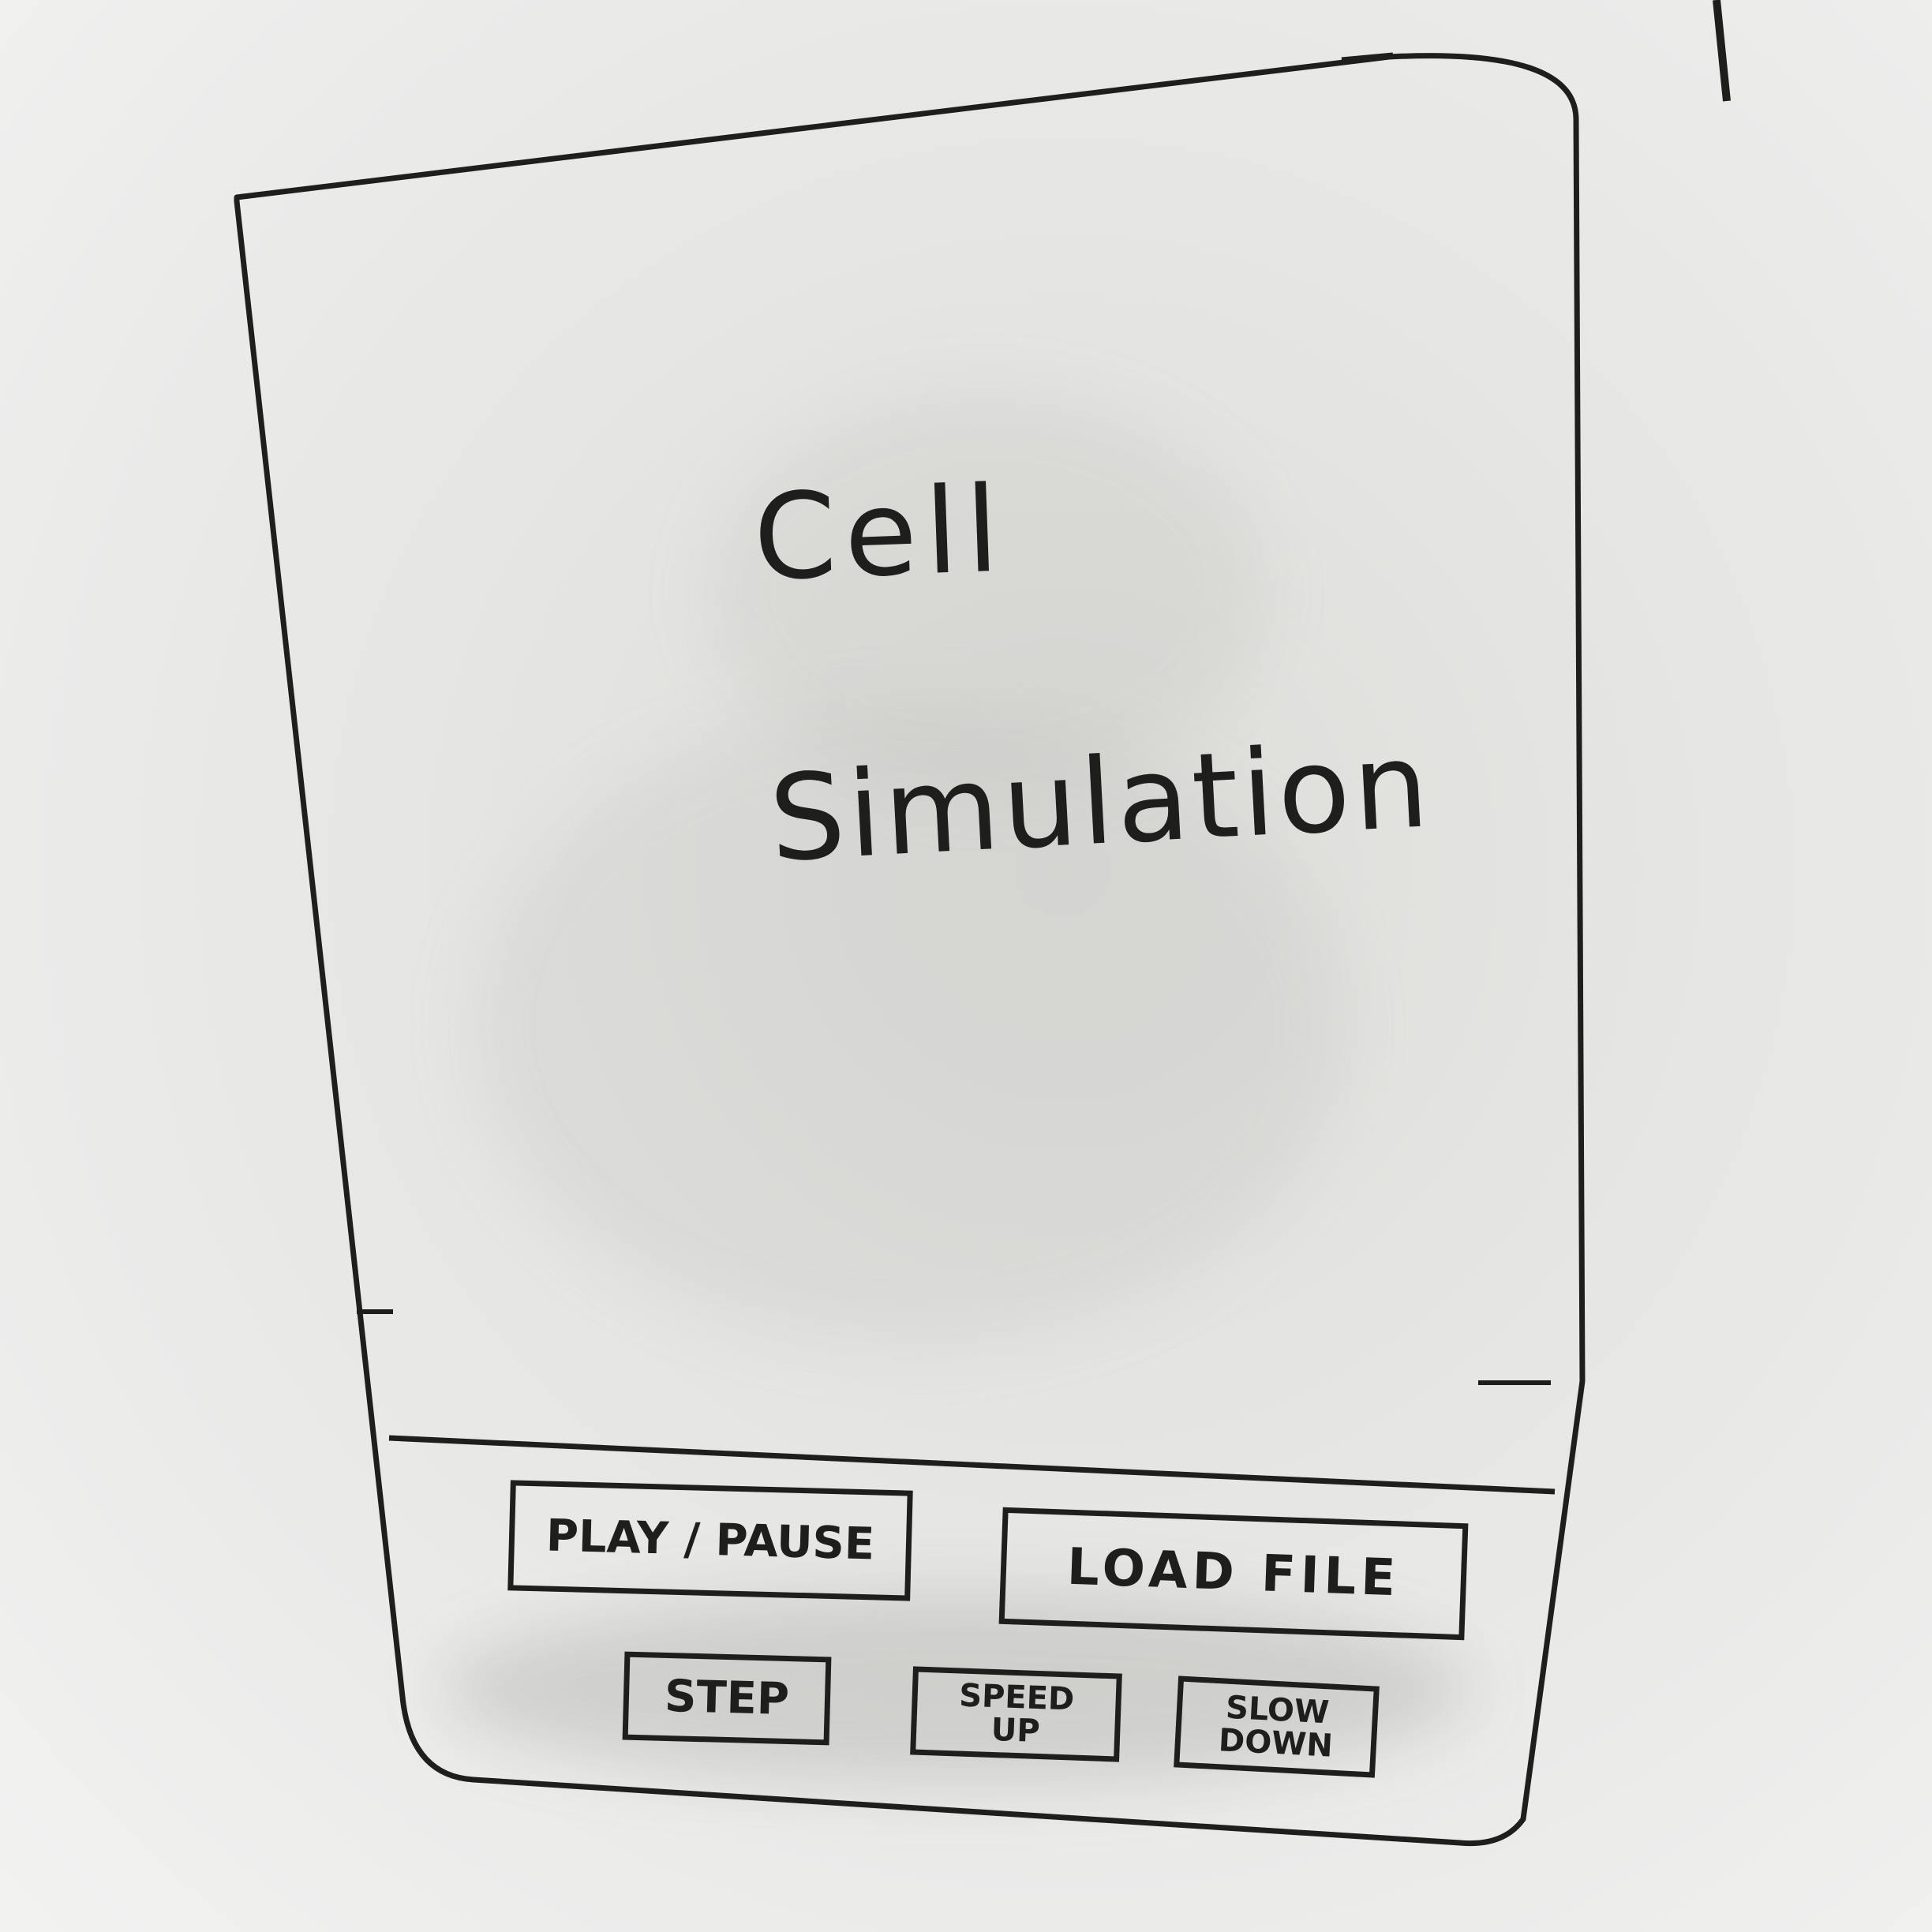 Image resolution: width=1932 pixels, height=1932 pixels. What do you see at coordinates (880, 534) in the screenshot?
I see `app-title-line1: Cell` at bounding box center [880, 534].